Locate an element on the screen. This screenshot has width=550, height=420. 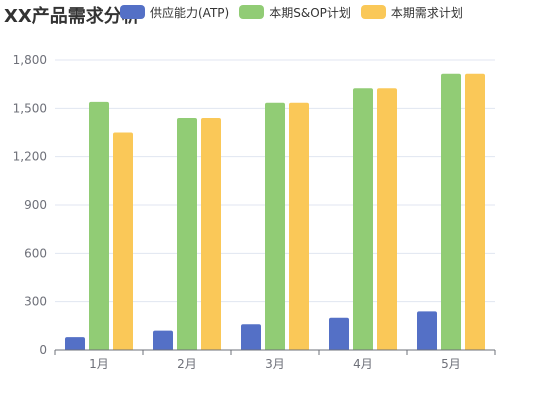
x-tick-label: 3月 is located at coordinates (275, 364).